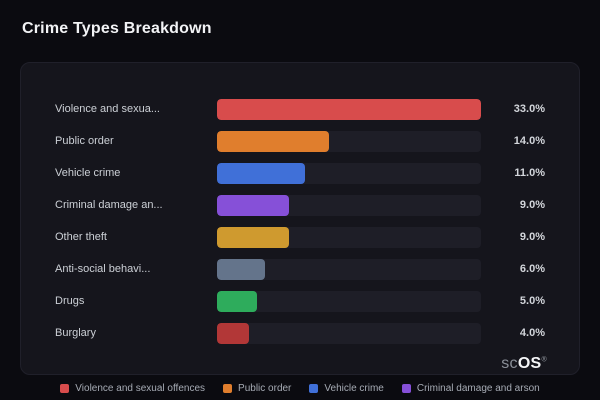 Image resolution: width=600 pixels, height=400 pixels. I want to click on category-label: Vehicle crime, so click(88, 173).